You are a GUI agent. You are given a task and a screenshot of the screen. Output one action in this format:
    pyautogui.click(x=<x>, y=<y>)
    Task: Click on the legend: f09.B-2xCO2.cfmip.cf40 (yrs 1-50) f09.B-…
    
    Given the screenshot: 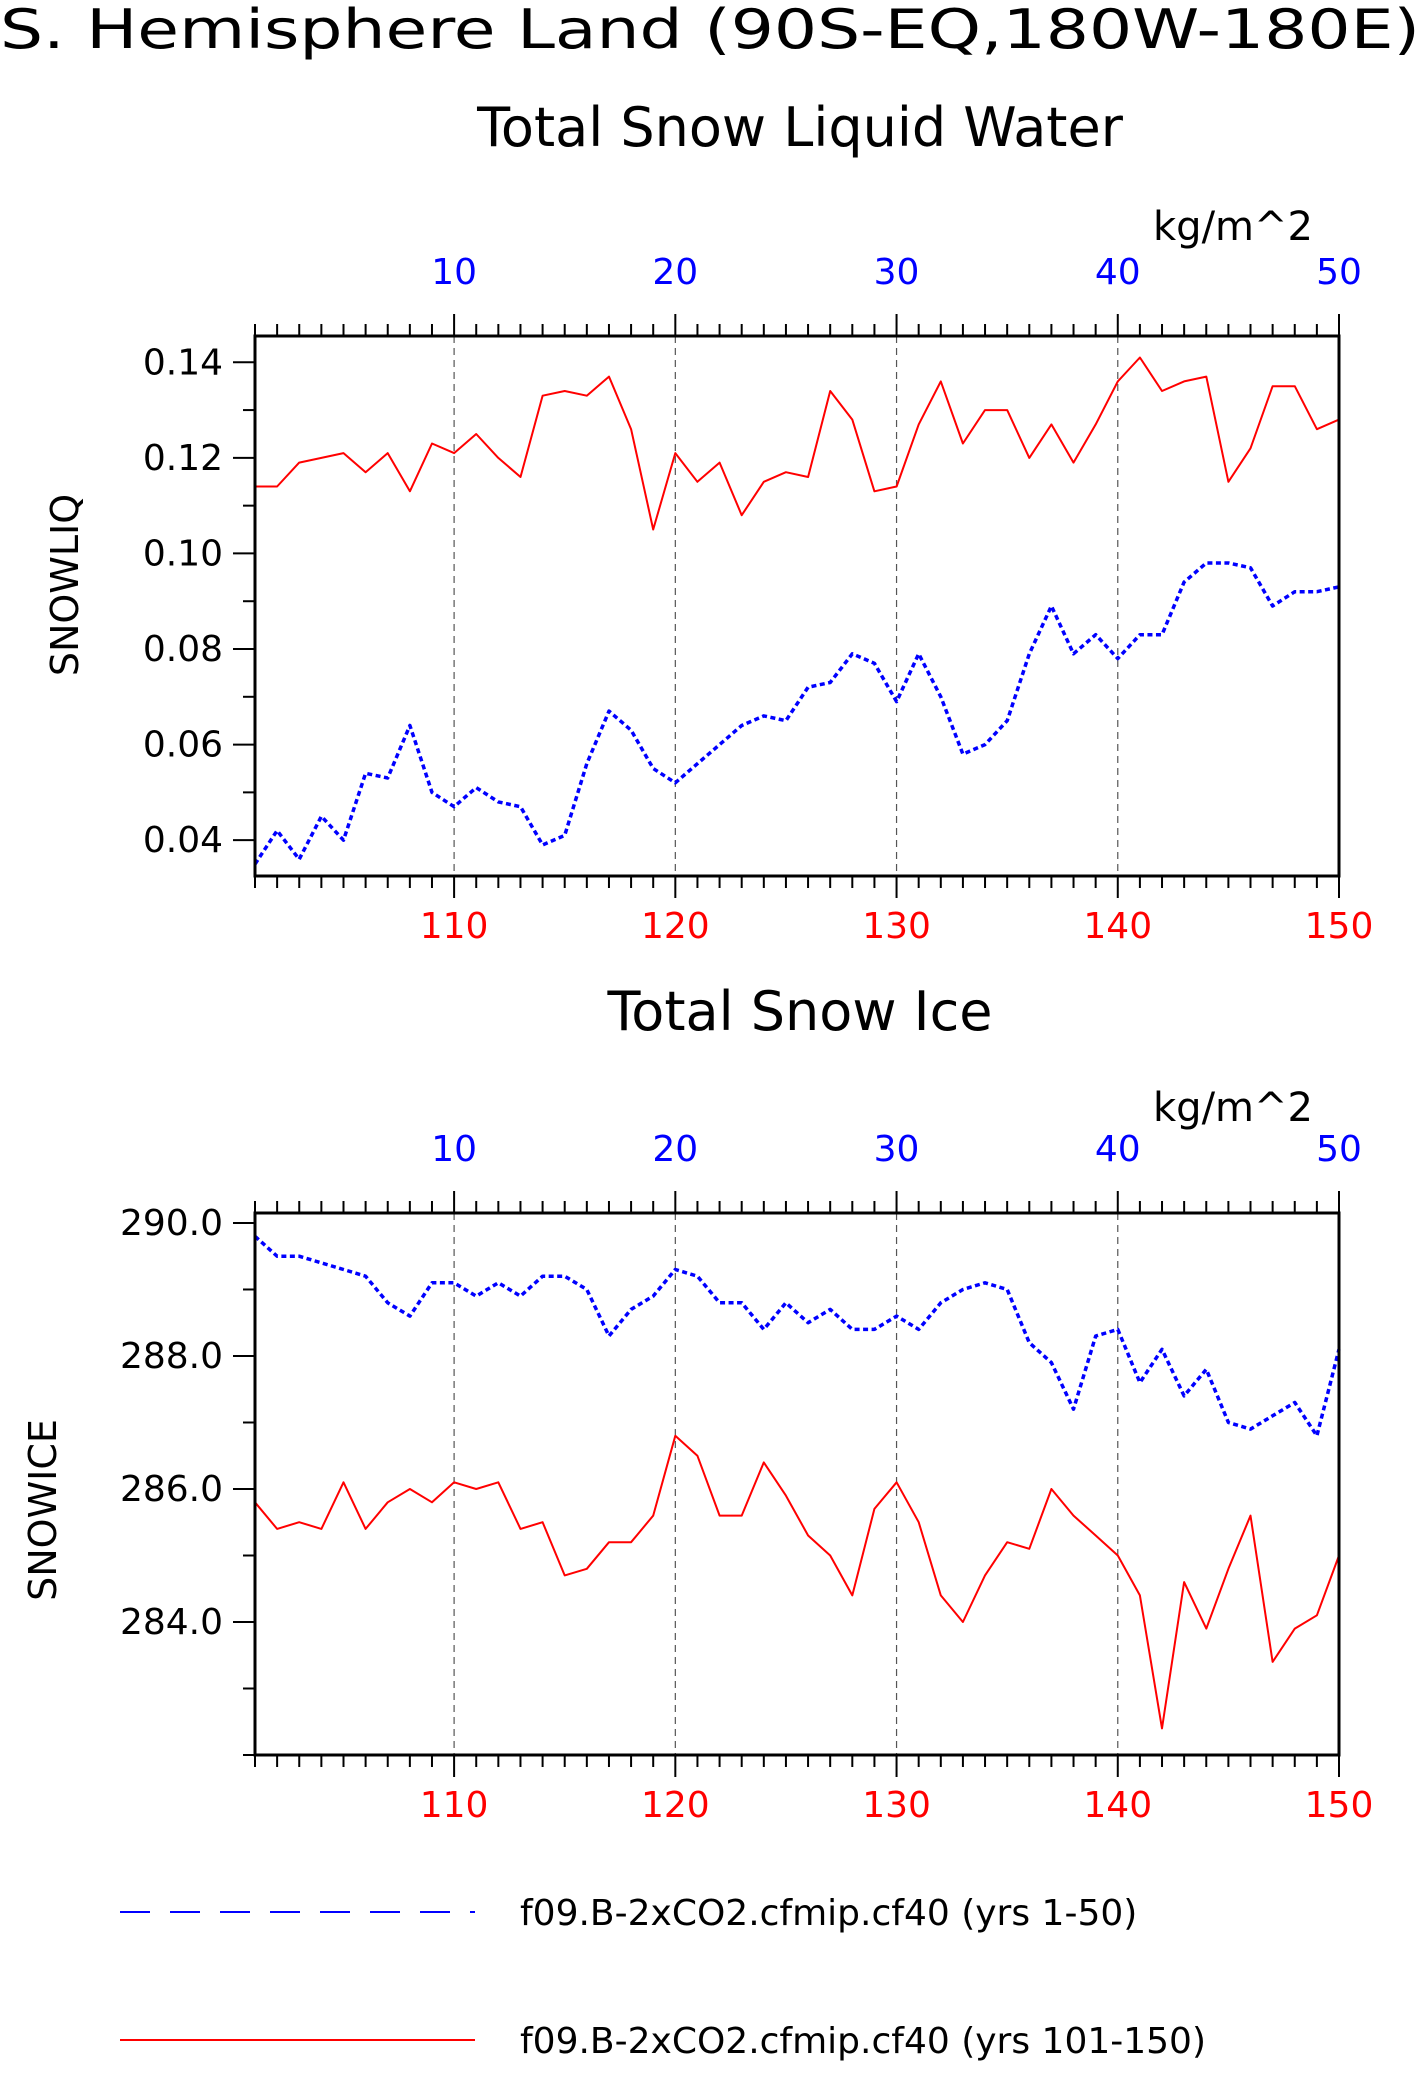 What is the action you would take?
    pyautogui.click(x=663, y=1977)
    